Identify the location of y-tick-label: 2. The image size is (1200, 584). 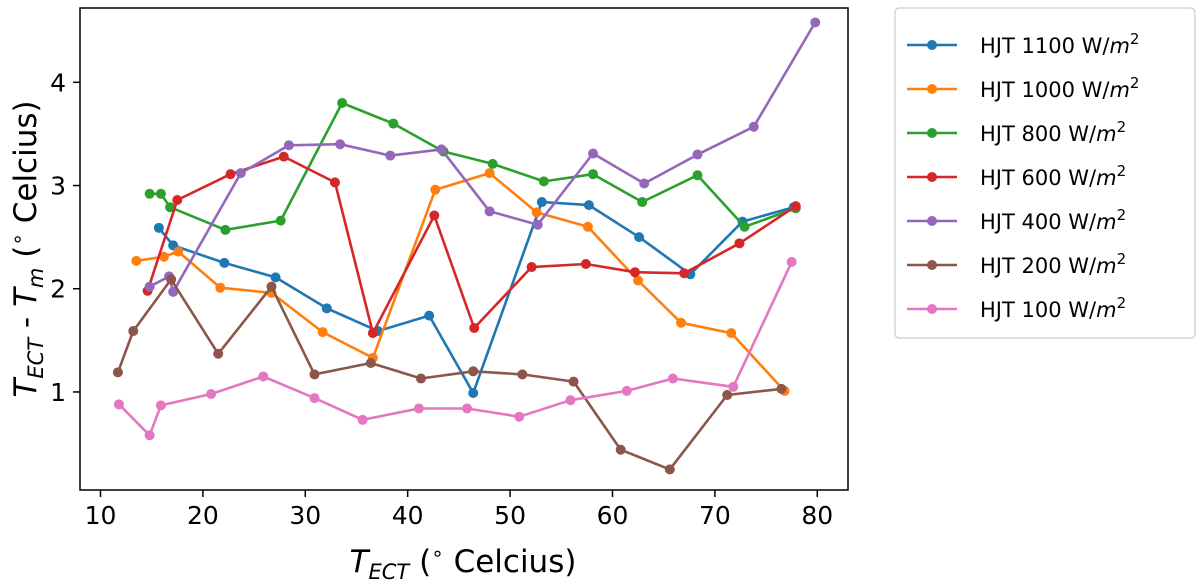
(58, 289).